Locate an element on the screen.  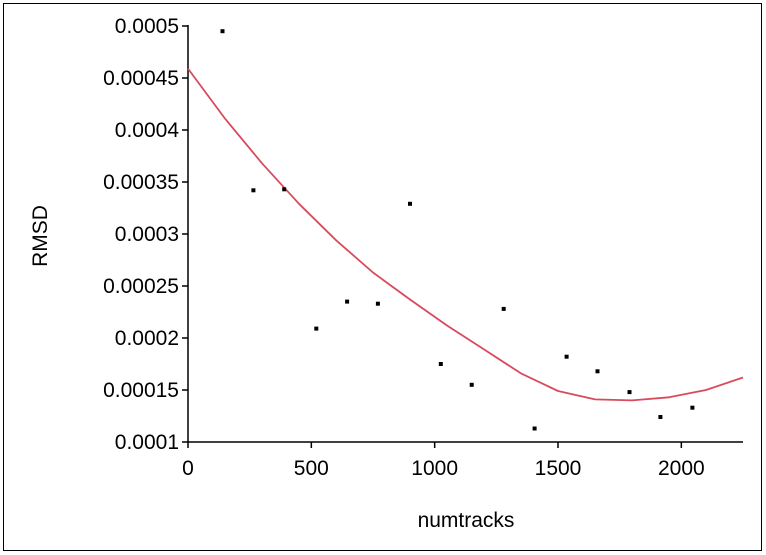
x-tick-label: 500 is located at coordinates (311, 468).